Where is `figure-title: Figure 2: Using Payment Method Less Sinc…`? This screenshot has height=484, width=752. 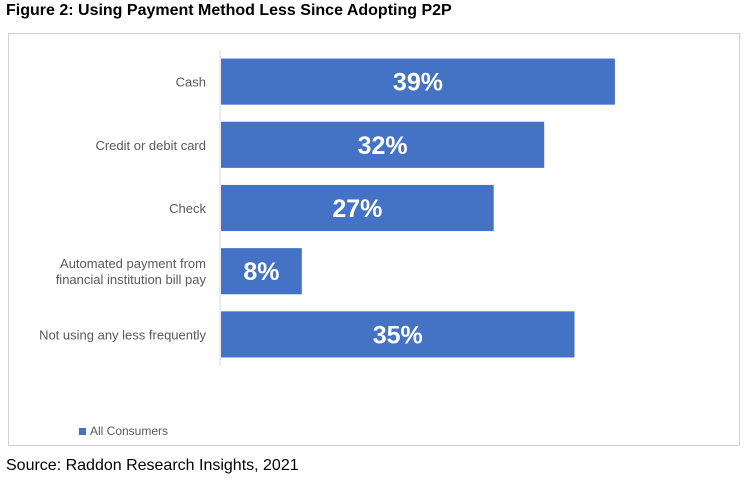 figure-title: Figure 2: Using Payment Method Less Sinc… is located at coordinates (229, 10).